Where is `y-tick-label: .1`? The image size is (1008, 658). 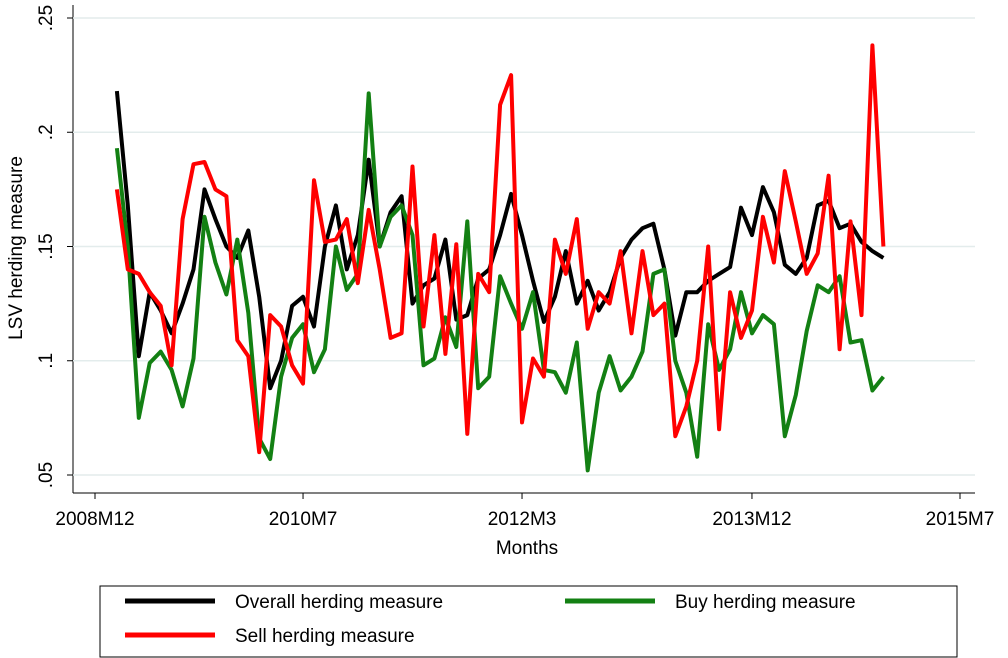 y-tick-label: .1 is located at coordinates (46, 361).